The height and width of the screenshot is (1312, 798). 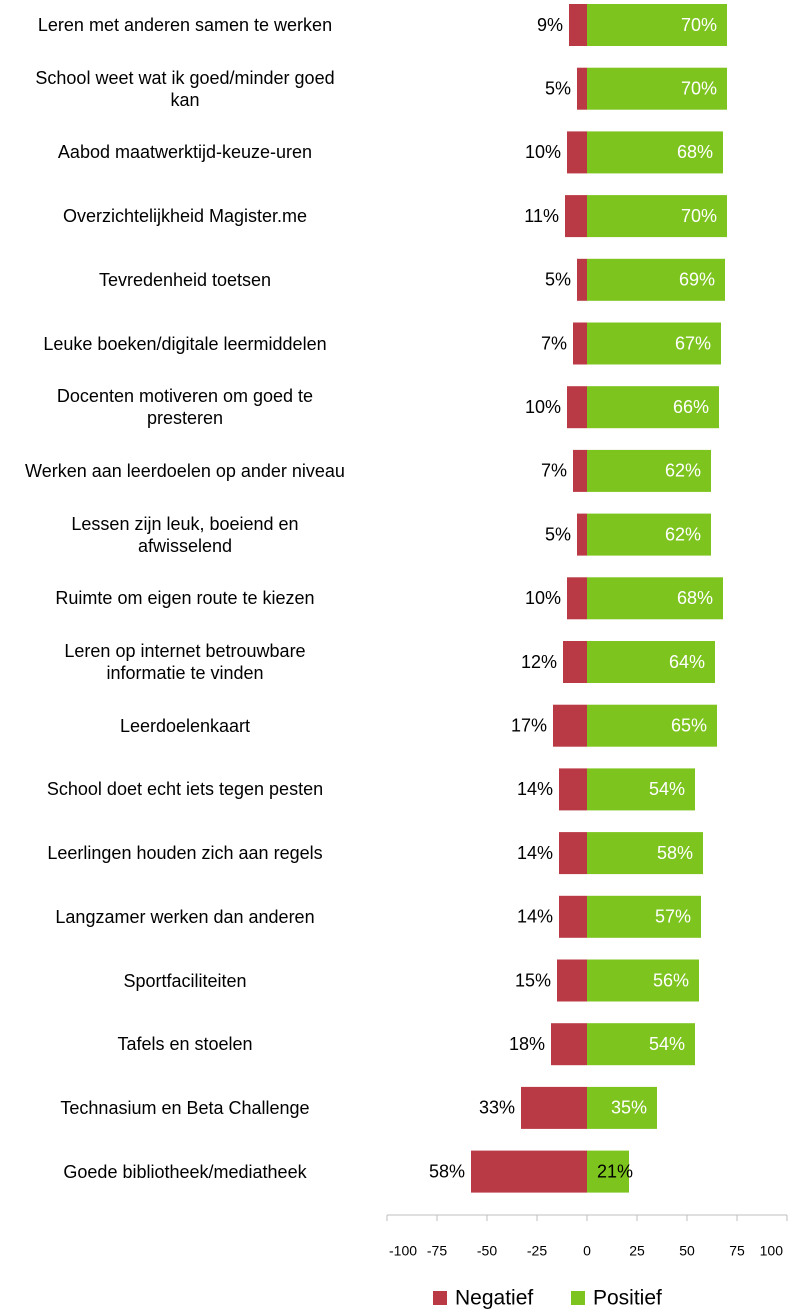 What do you see at coordinates (185, 279) in the screenshot?
I see `category-label: Tevredenheid toetsen` at bounding box center [185, 279].